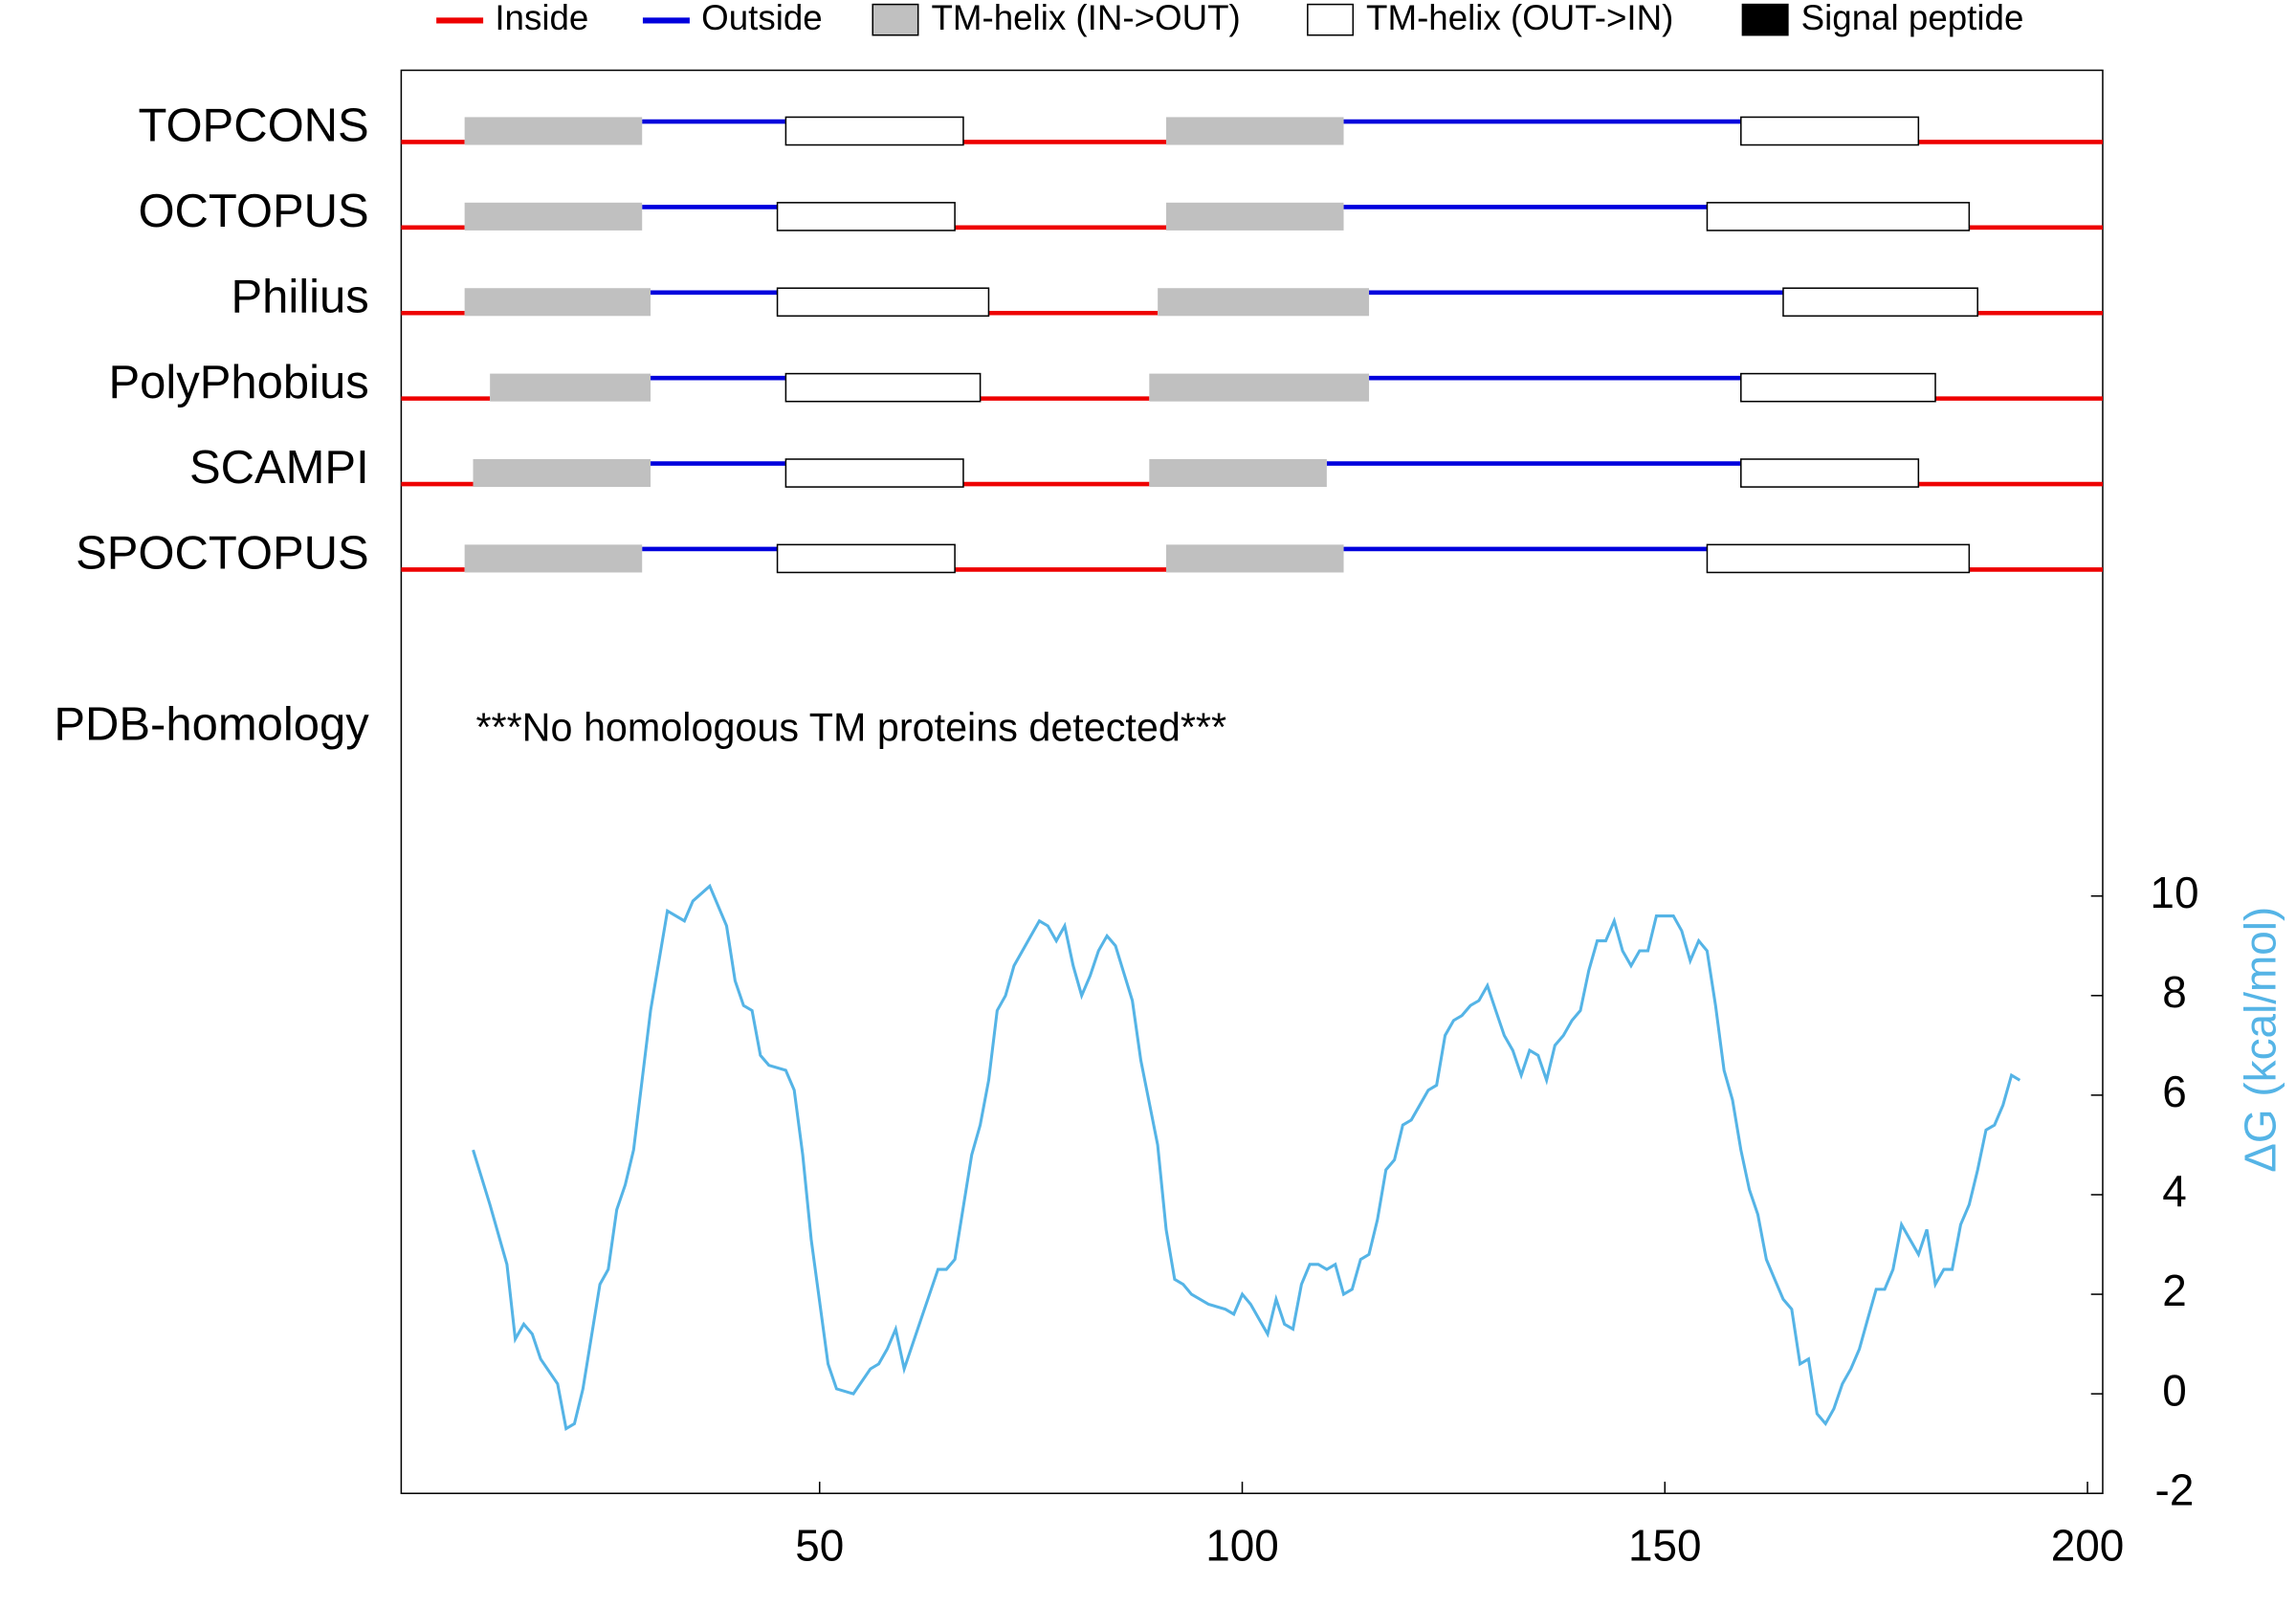 This screenshot has width=2296, height=1607. Describe the element at coordinates (1665, 1546) in the screenshot. I see `x-tick-label: 150` at that location.